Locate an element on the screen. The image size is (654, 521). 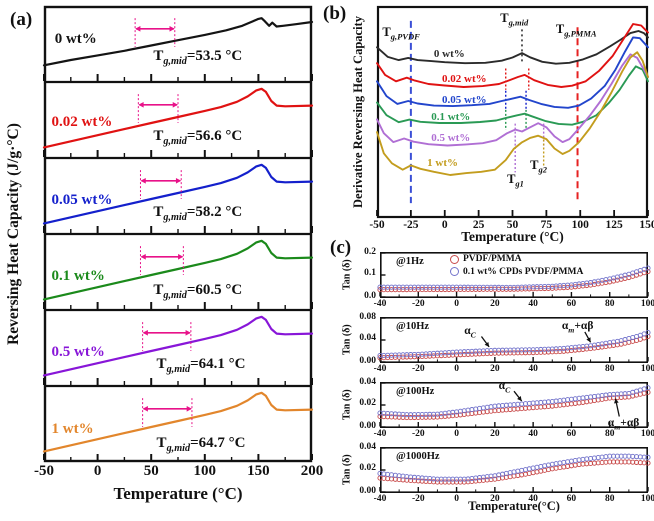
tg-extra-label-1: Tg2 is located at coordinates (538, 166).